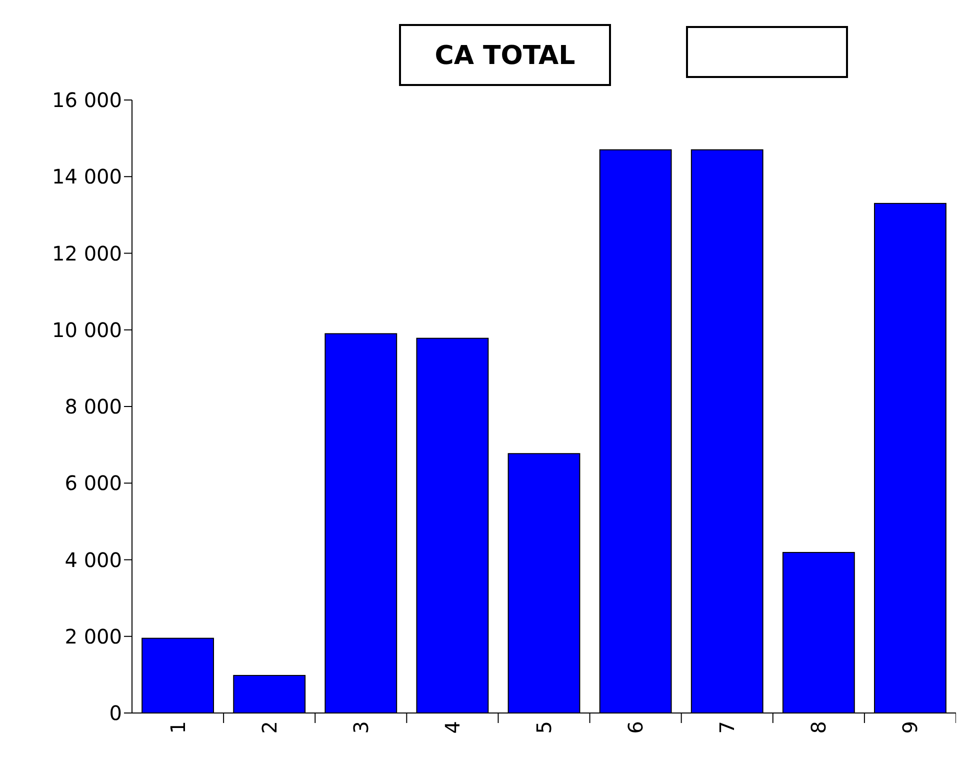 The image size is (964, 761). Describe the element at coordinates (87, 100) in the screenshot. I see `y-tick-label: 16 000` at that location.